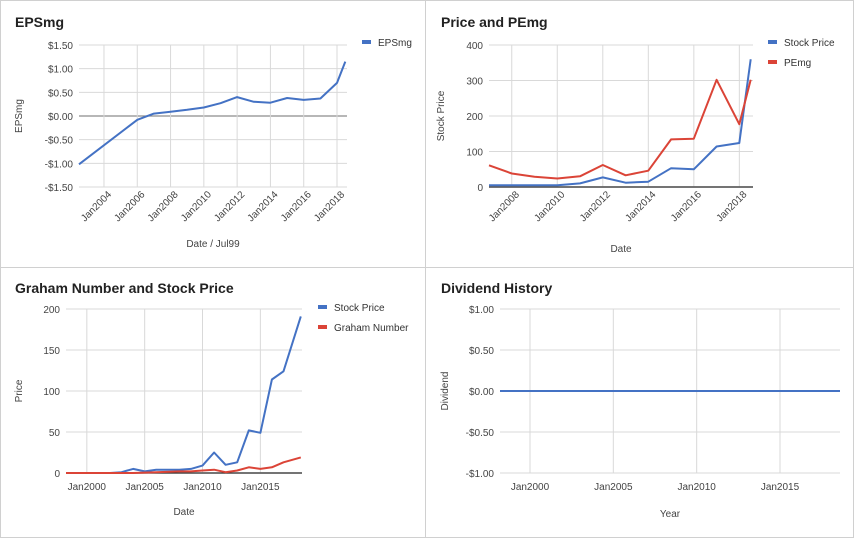 The image size is (854, 538). What do you see at coordinates (39, 22) in the screenshot?
I see `chart-title: EPSmg` at bounding box center [39, 22].